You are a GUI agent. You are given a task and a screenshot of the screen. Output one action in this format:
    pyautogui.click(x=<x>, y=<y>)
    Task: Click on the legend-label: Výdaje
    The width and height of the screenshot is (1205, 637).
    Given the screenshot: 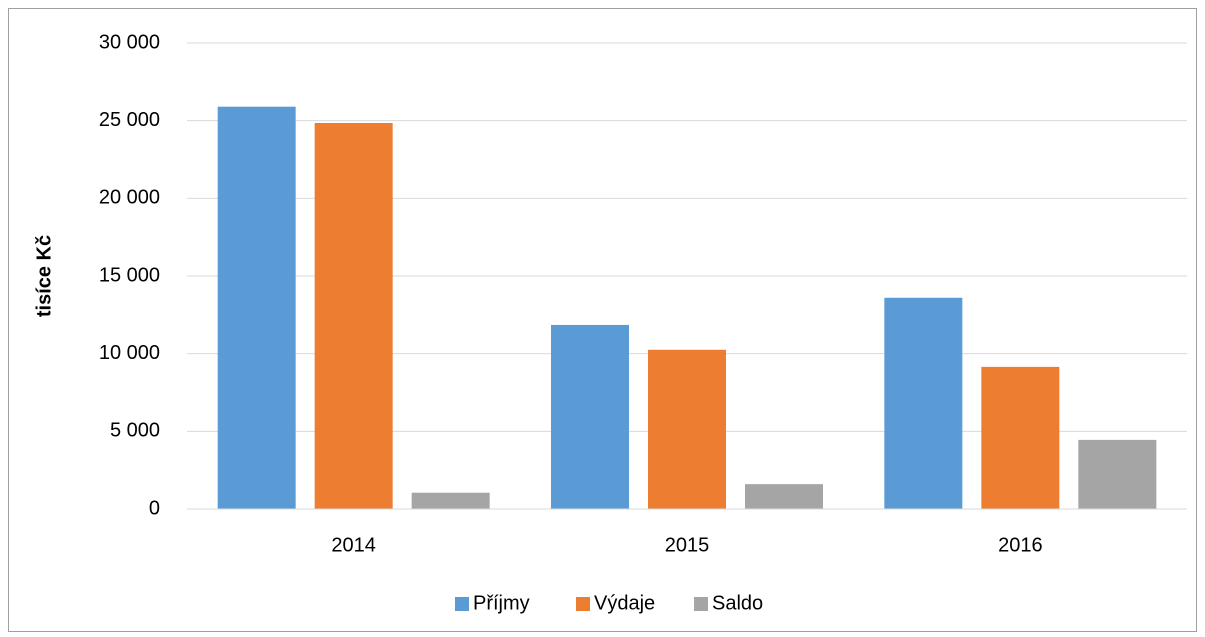 What is the action you would take?
    pyautogui.click(x=624, y=603)
    